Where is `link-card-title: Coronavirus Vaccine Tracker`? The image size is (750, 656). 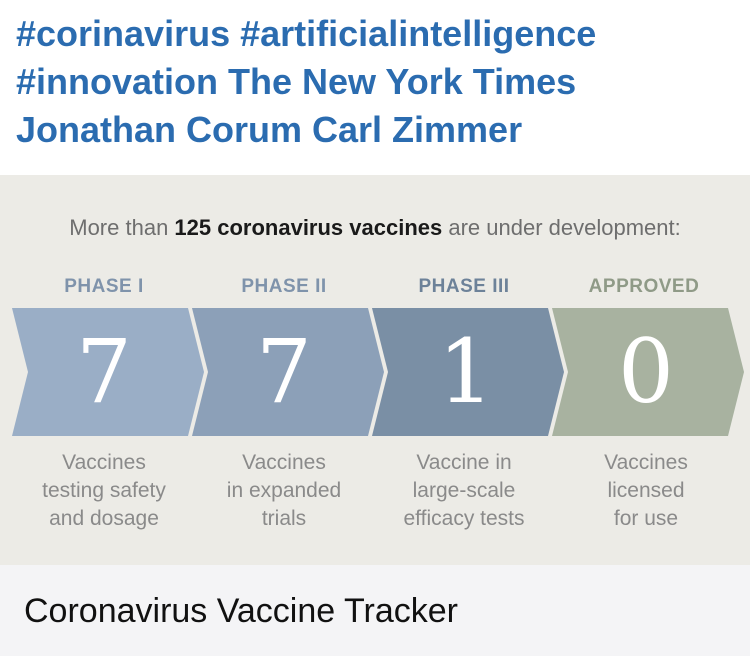
link-card-title: Coronavirus Vaccine Tracker is located at coordinates (241, 611).